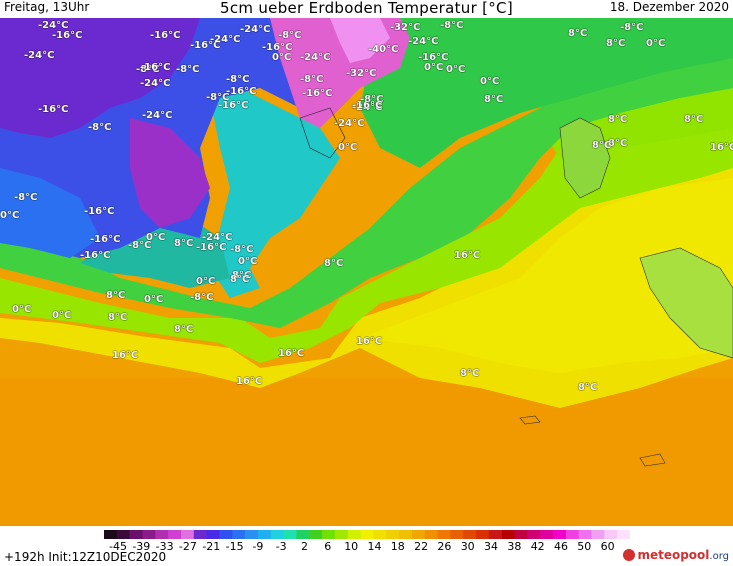 Image resolution: width=733 pixels, height=566 pixels. What do you see at coordinates (467, 546) in the screenshot?
I see `color-scale-tick-label: 30` at bounding box center [467, 546].